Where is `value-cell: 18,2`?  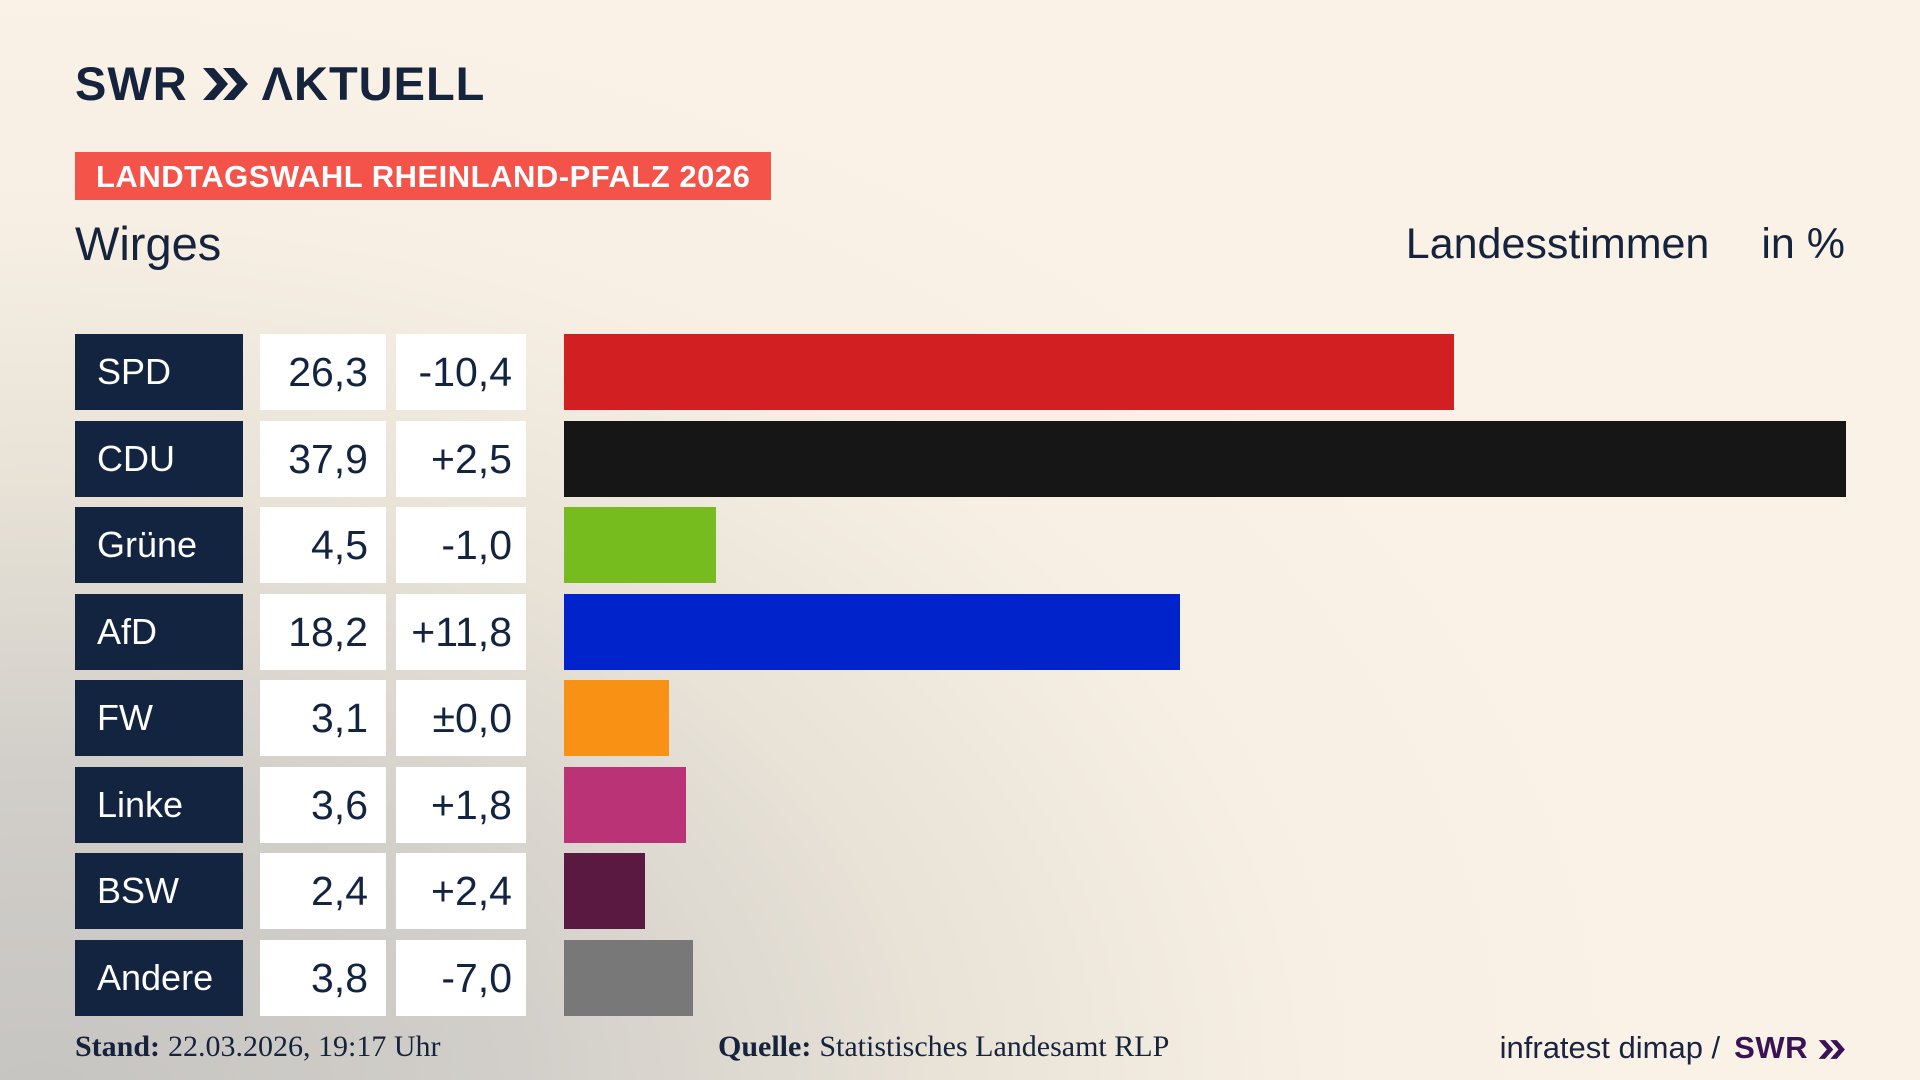 value-cell: 18,2 is located at coordinates (323, 631).